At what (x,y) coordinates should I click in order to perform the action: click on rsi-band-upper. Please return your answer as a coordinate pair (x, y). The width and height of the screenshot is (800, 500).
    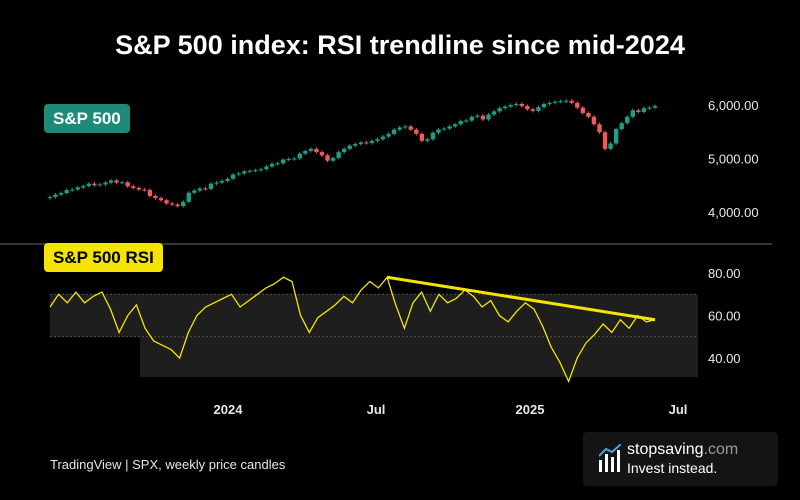
    Looking at the image, I should click on (374, 315).